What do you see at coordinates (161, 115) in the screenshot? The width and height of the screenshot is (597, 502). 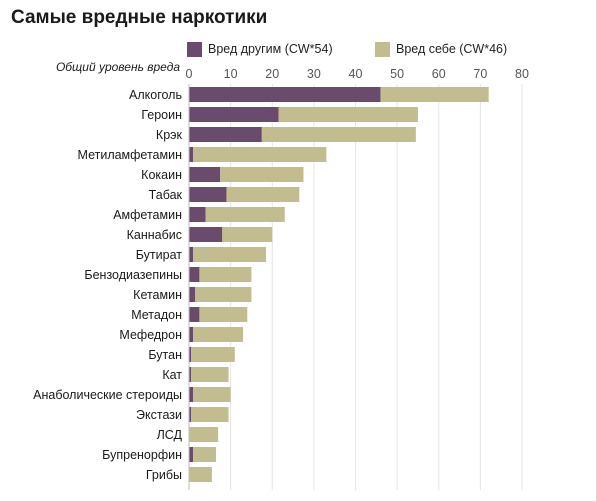 I see `category-label: Героин` at bounding box center [161, 115].